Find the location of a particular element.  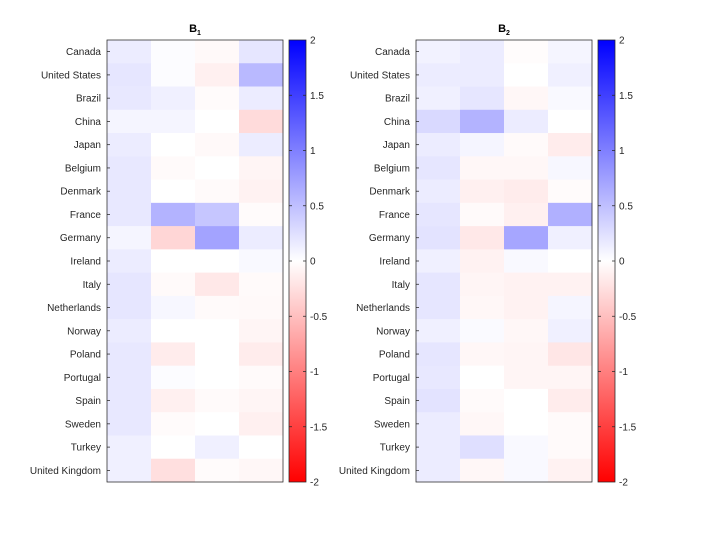

row-label-1-4: Japan is located at coordinates (87, 145).